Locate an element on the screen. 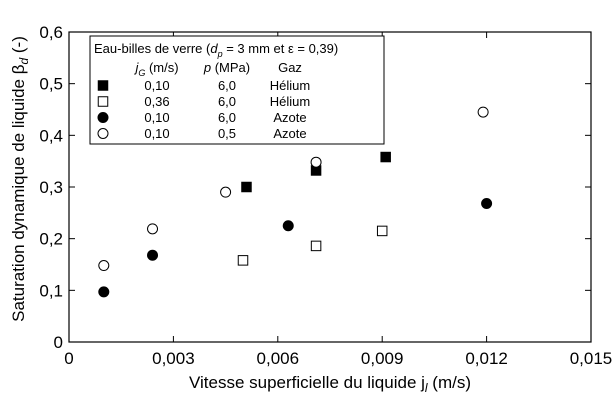  legend-header-sub: G is located at coordinates (141, 73).